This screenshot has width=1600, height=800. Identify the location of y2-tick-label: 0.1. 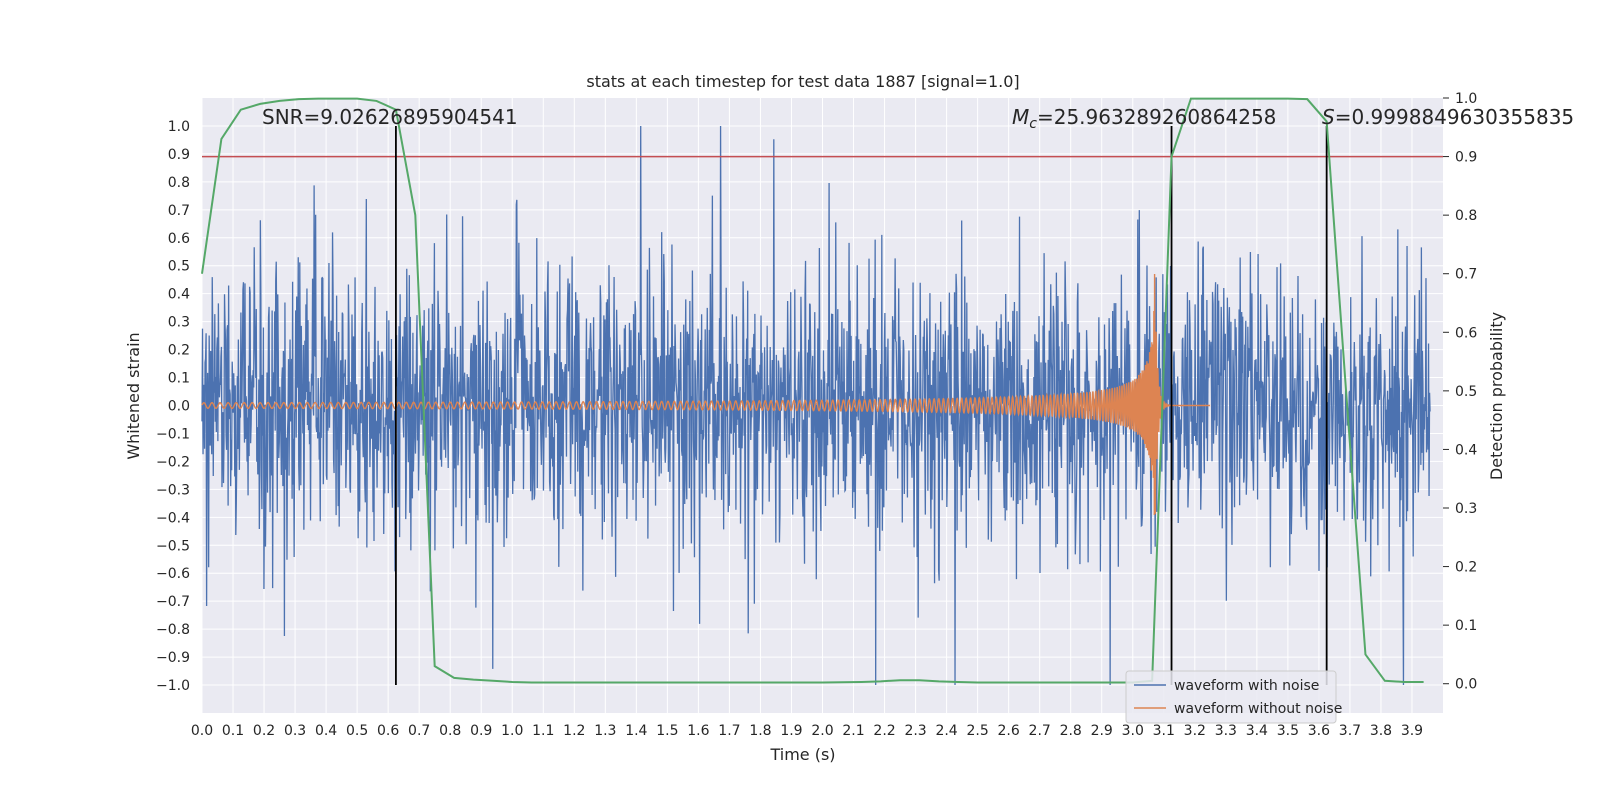
(1466, 626).